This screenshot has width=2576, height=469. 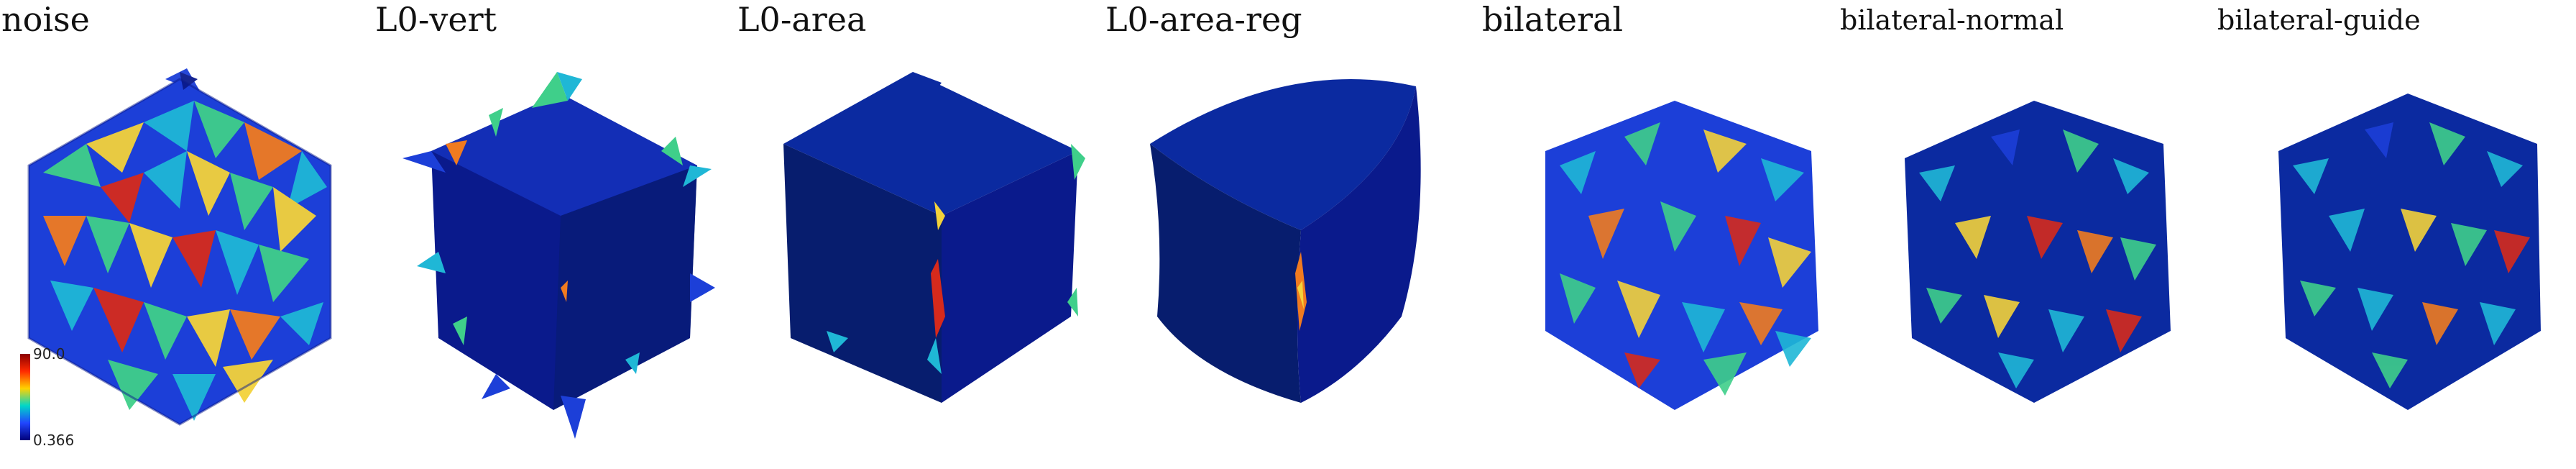 What do you see at coordinates (1675, 234) in the screenshot?
I see `mesh-bilateral` at bounding box center [1675, 234].